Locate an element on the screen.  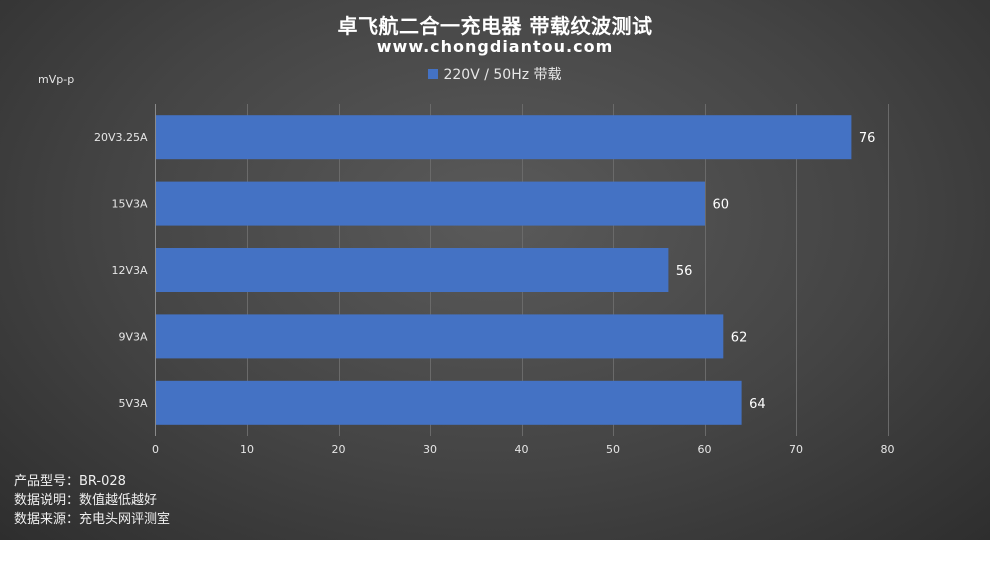
y-tick-label: 20V3.25A is located at coordinates (121, 137).